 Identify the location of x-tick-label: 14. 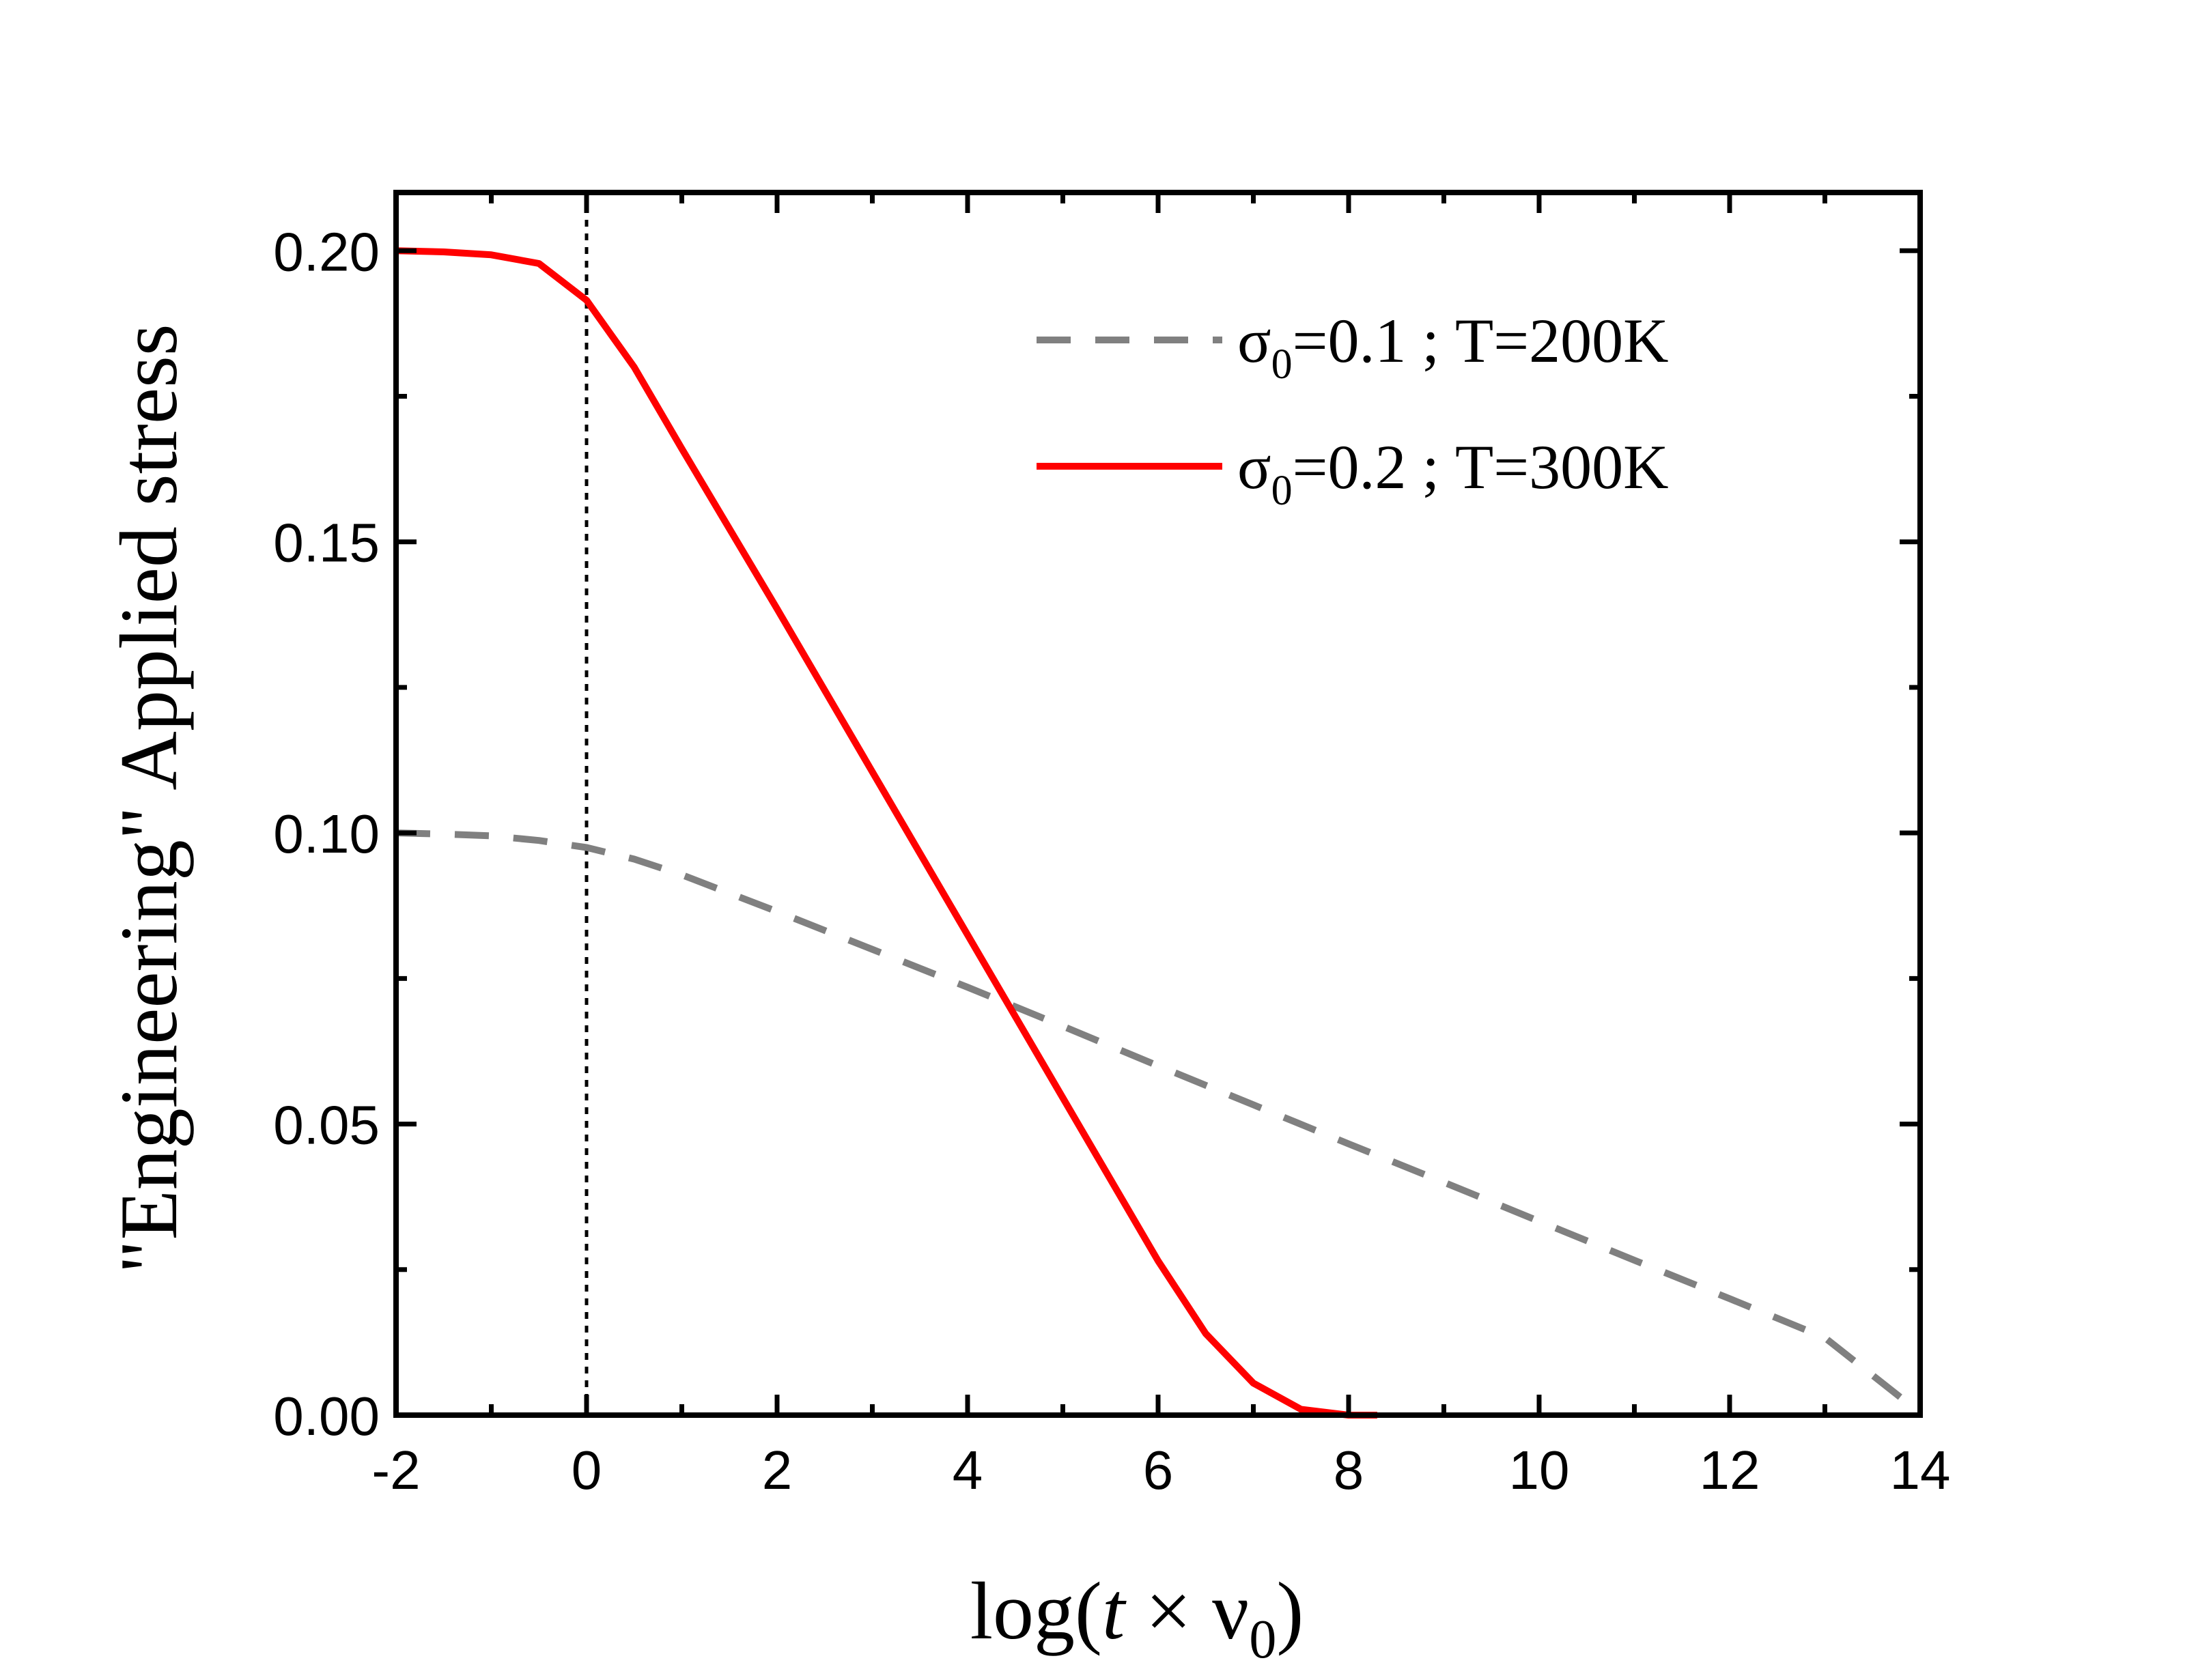
(1920, 1470).